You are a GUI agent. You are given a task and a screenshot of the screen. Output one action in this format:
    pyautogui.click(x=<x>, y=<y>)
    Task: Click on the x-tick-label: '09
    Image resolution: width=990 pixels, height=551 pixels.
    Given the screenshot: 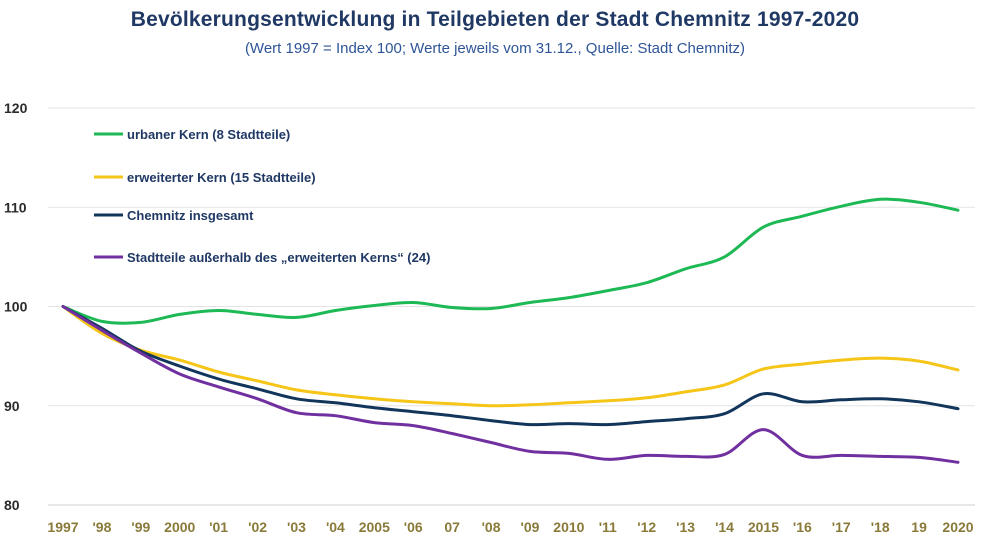 What is the action you would take?
    pyautogui.click(x=530, y=527)
    